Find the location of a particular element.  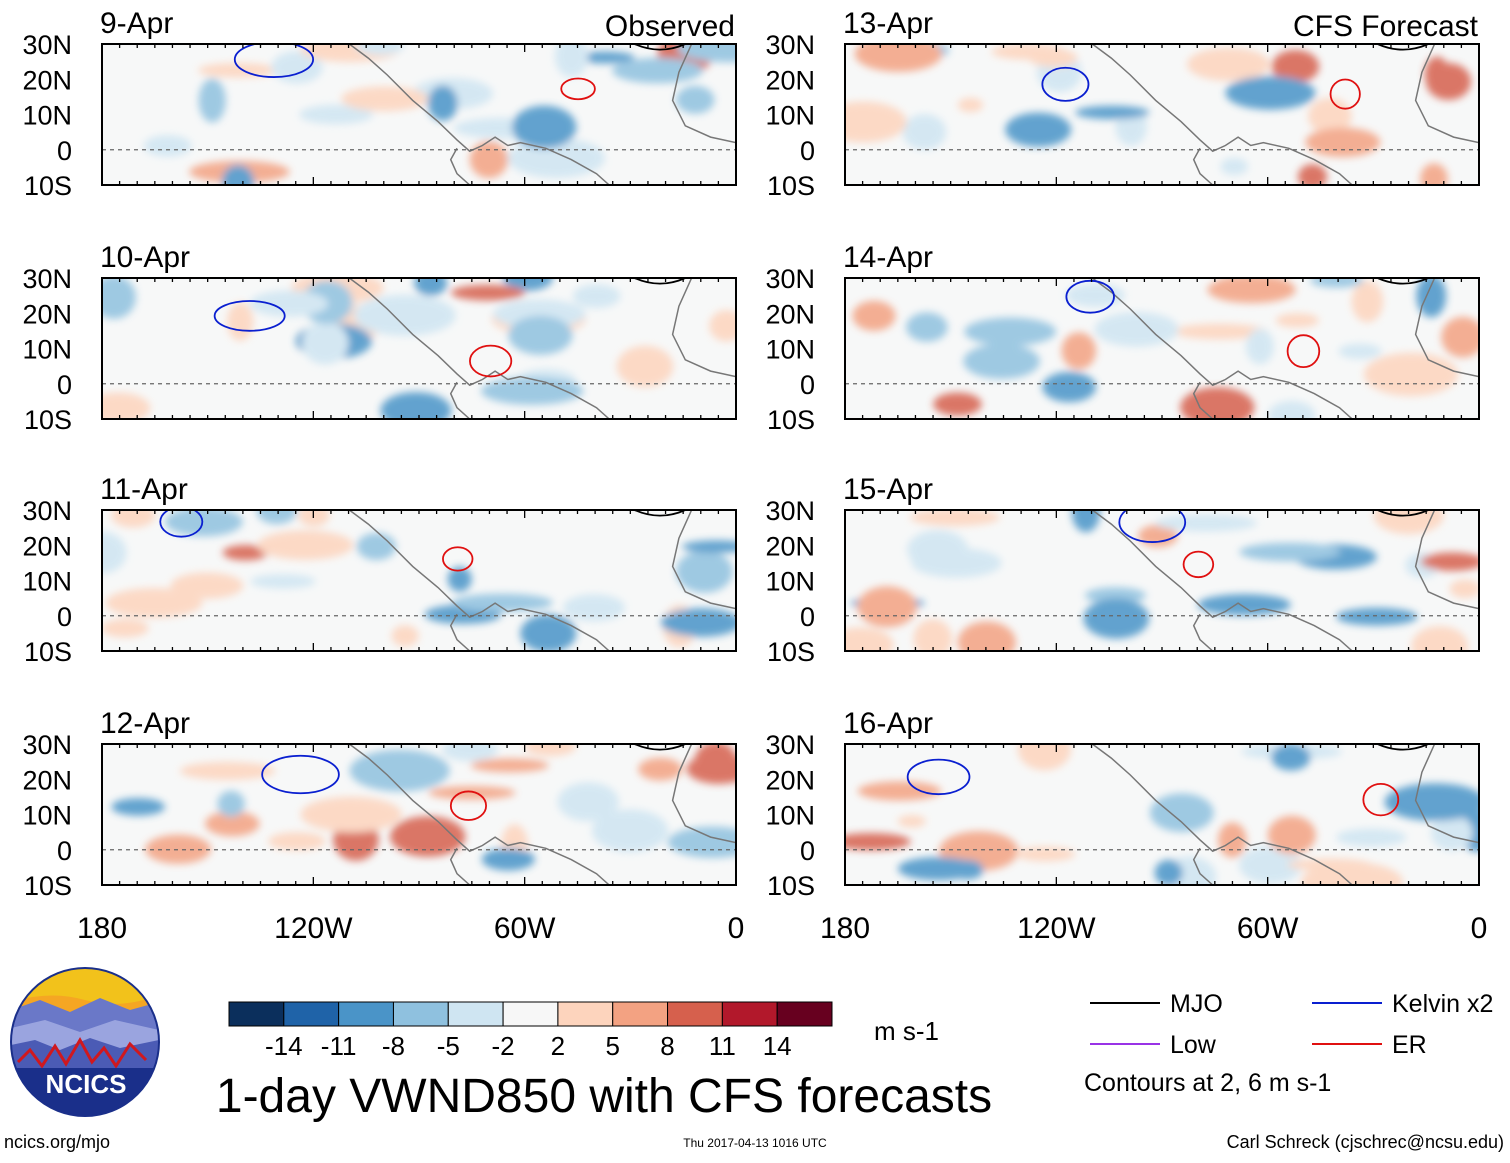

footer-url: ncics.org/mjo is located at coordinates (57, 1142).